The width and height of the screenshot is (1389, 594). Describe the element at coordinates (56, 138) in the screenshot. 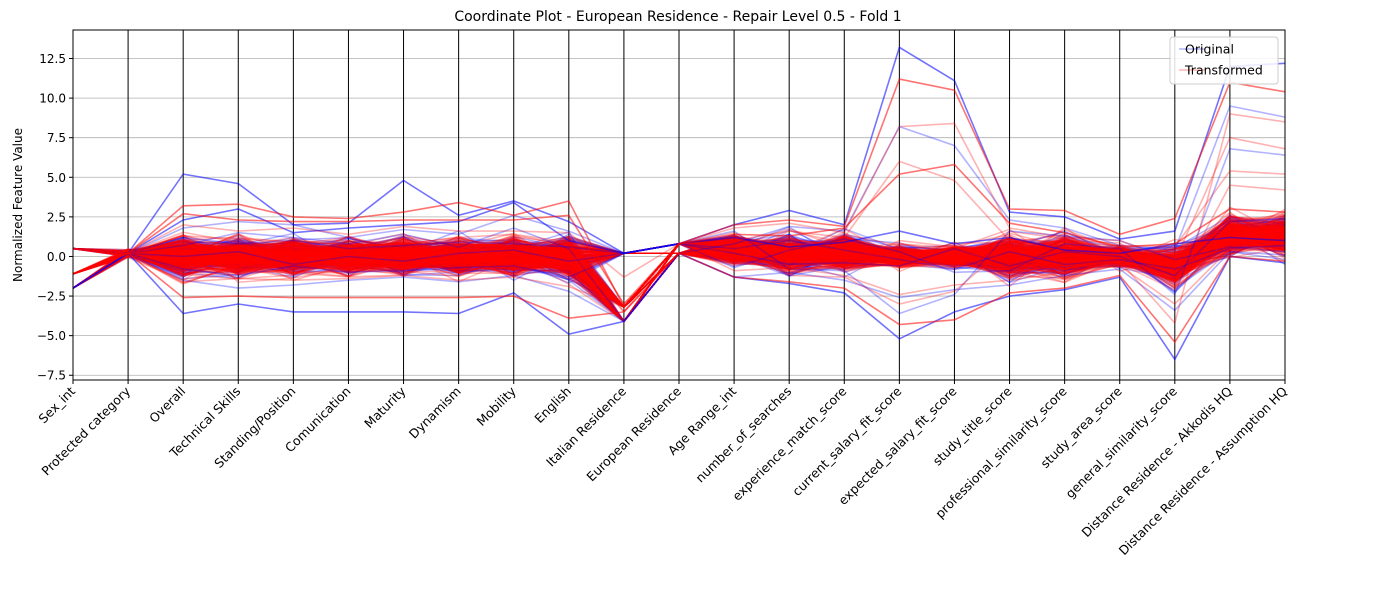

I see `y-tick-label: 7.5` at that location.